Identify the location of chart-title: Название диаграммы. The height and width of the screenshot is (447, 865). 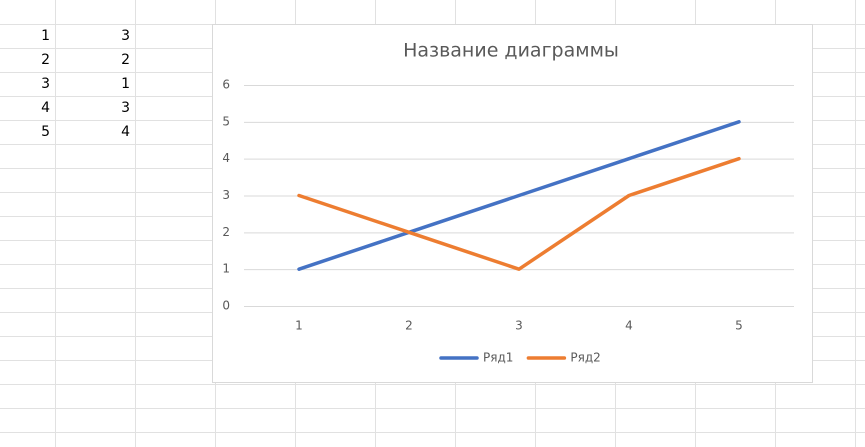
(511, 51).